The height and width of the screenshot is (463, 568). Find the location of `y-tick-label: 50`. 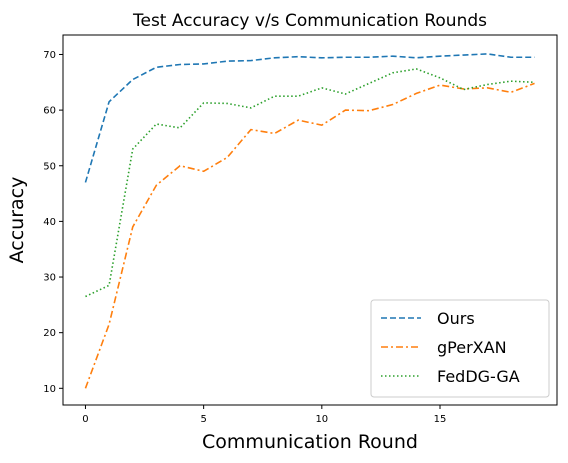

y-tick-label: 50 is located at coordinates (49, 166).